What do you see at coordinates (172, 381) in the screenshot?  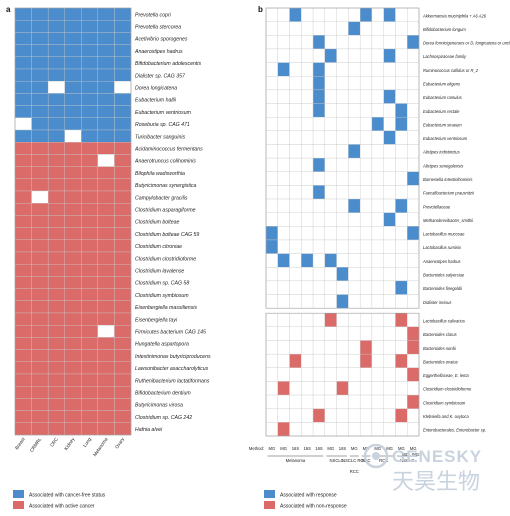 I see `row-label-a: Ruthenibacterium lactatiformans` at bounding box center [172, 381].